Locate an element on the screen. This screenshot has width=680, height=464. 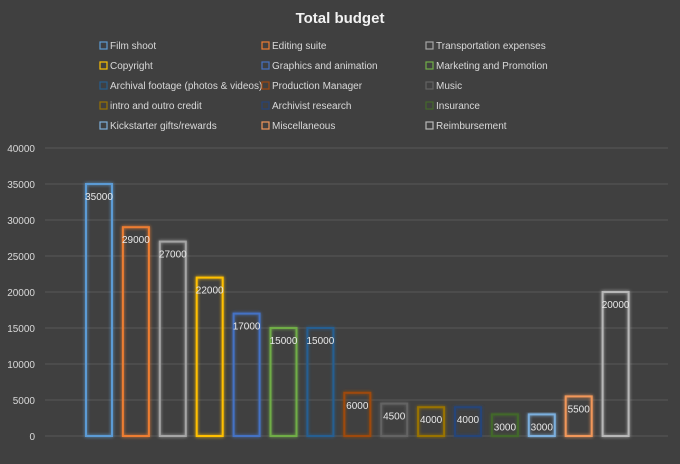
legend-item: Marketing and Promotion is located at coordinates (486, 66).